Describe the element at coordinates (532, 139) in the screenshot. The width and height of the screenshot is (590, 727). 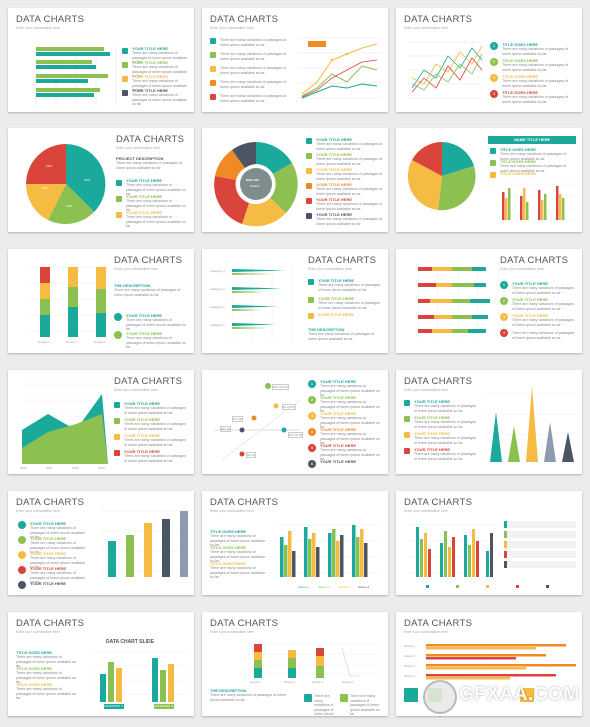
I see `panel-title: NAME TITLE HERE` at that location.